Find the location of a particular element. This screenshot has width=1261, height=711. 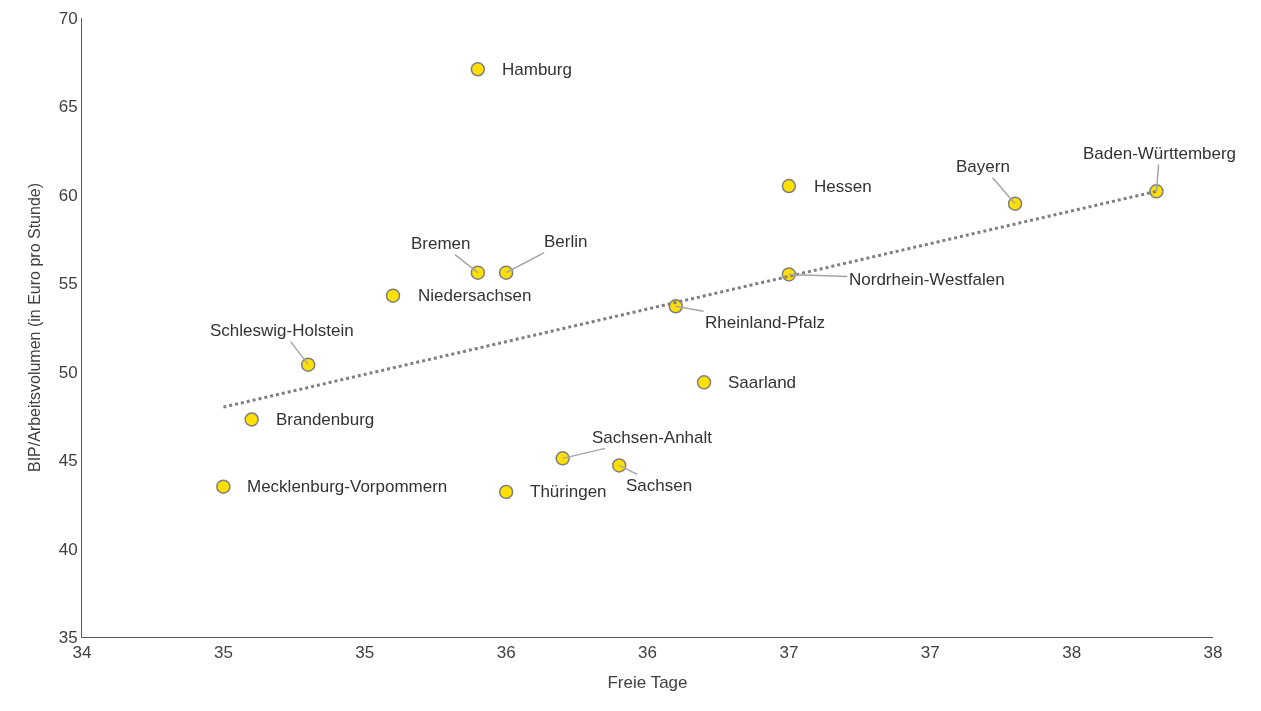

y-tick-label: 70 is located at coordinates (68, 18).